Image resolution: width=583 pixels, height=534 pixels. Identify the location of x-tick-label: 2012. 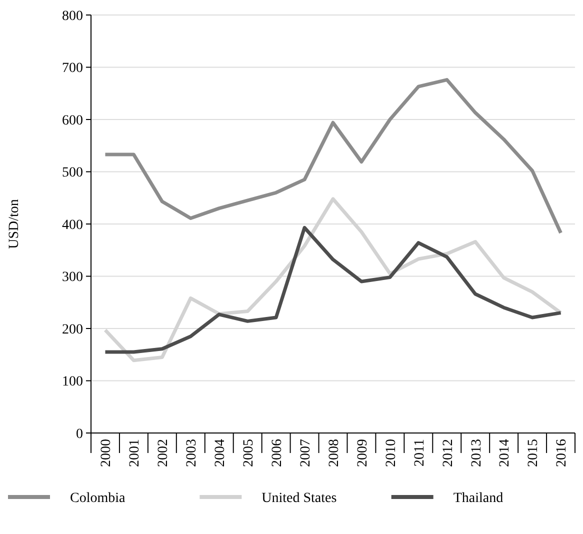
(448, 453).